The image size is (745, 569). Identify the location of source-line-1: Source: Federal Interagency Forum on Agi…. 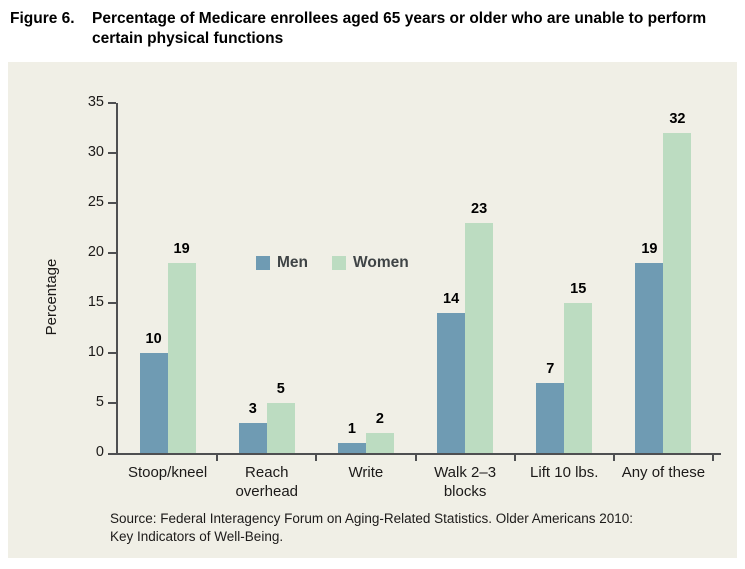
(372, 518).